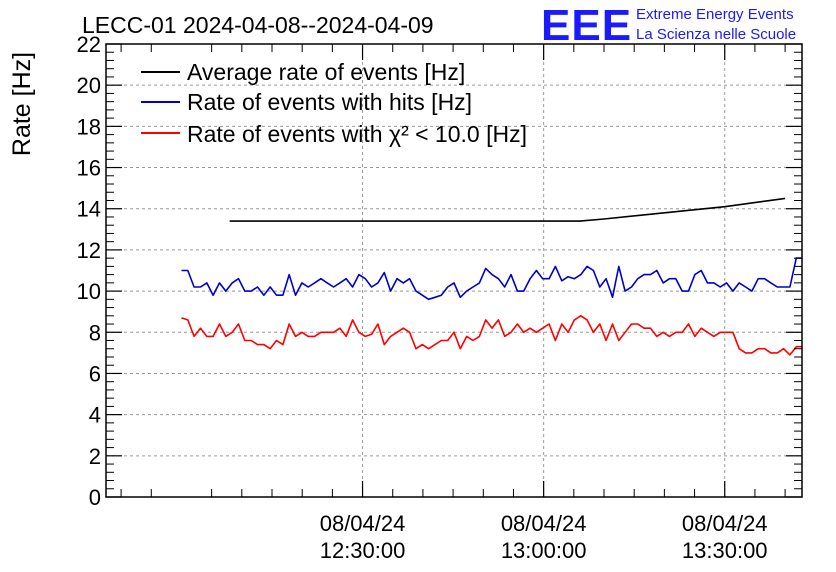 Image resolution: width=836 pixels, height=572 pixels. Describe the element at coordinates (95, 373) in the screenshot. I see `y-tick-label: 6` at that location.